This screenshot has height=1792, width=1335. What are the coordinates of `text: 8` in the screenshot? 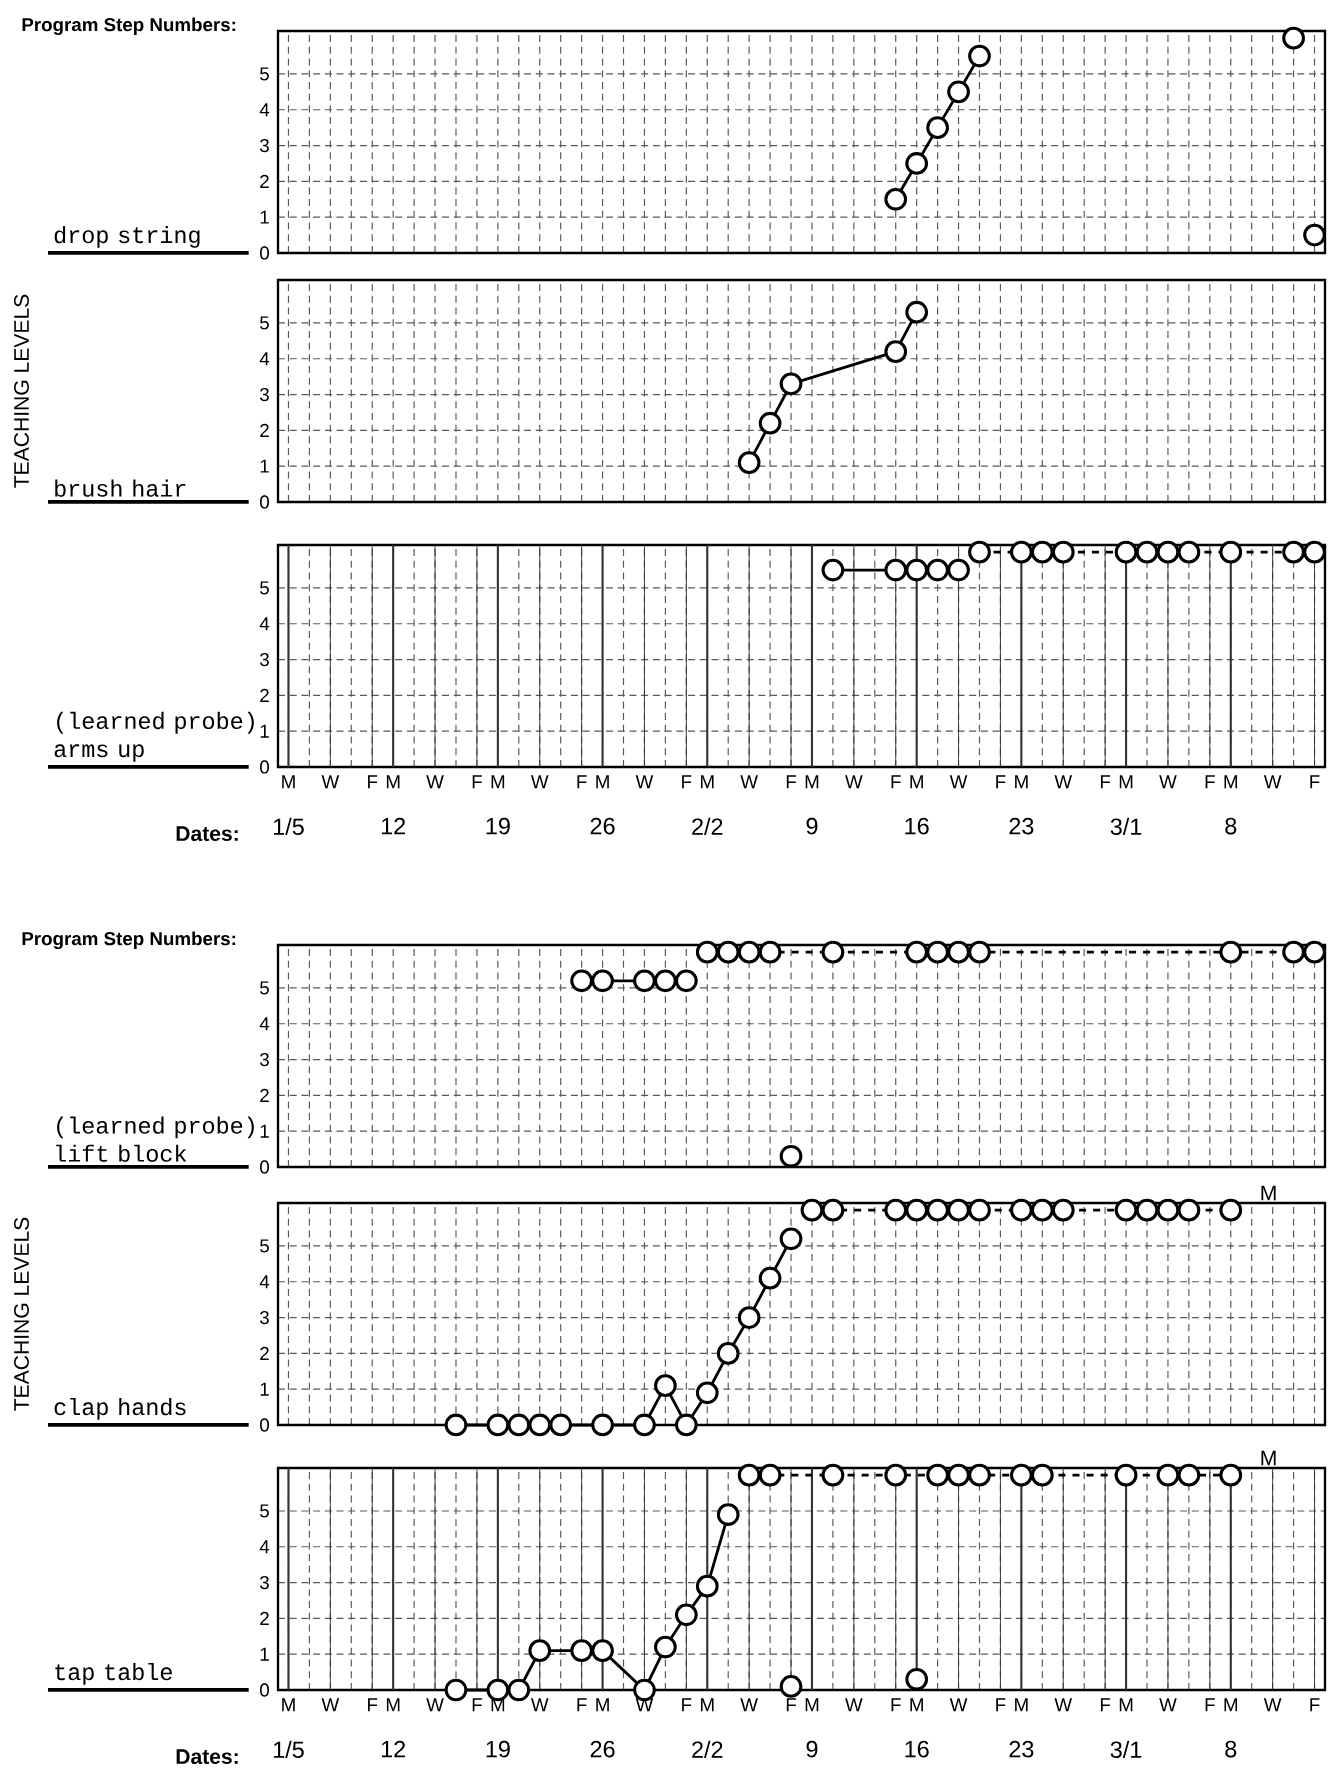 It's located at (1231, 826).